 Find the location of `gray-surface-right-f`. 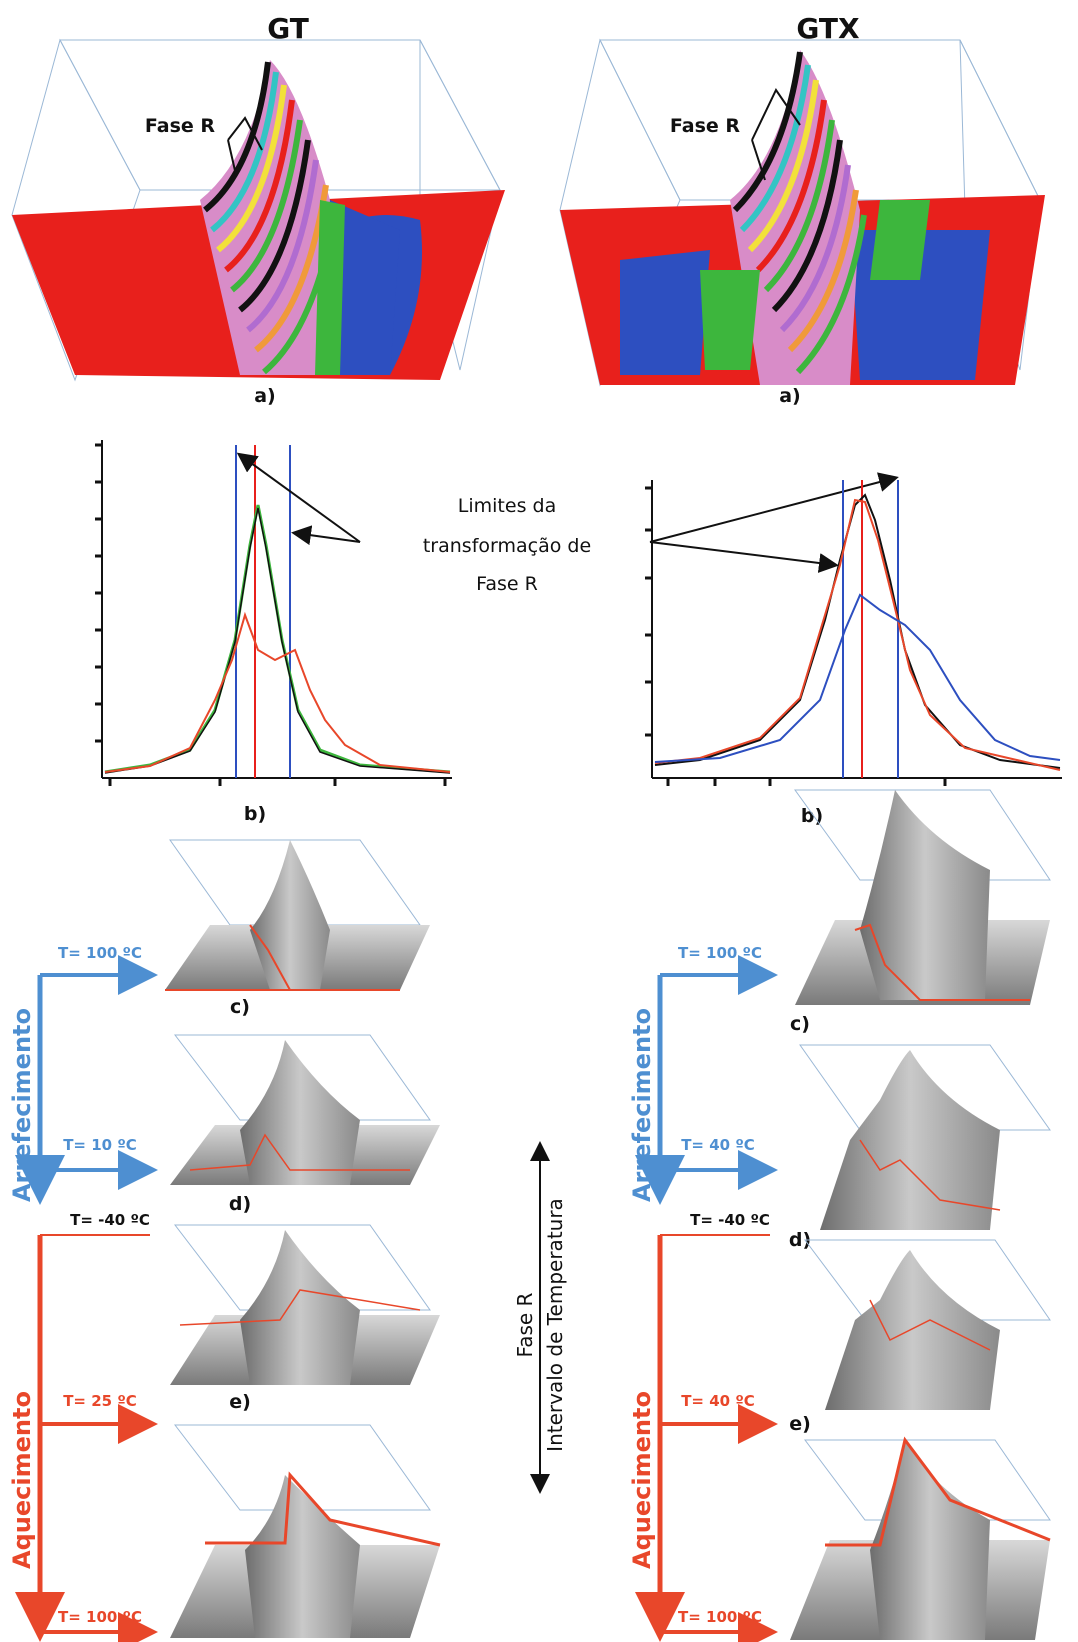

gray-surface-right-f is located at coordinates (920, 1538).